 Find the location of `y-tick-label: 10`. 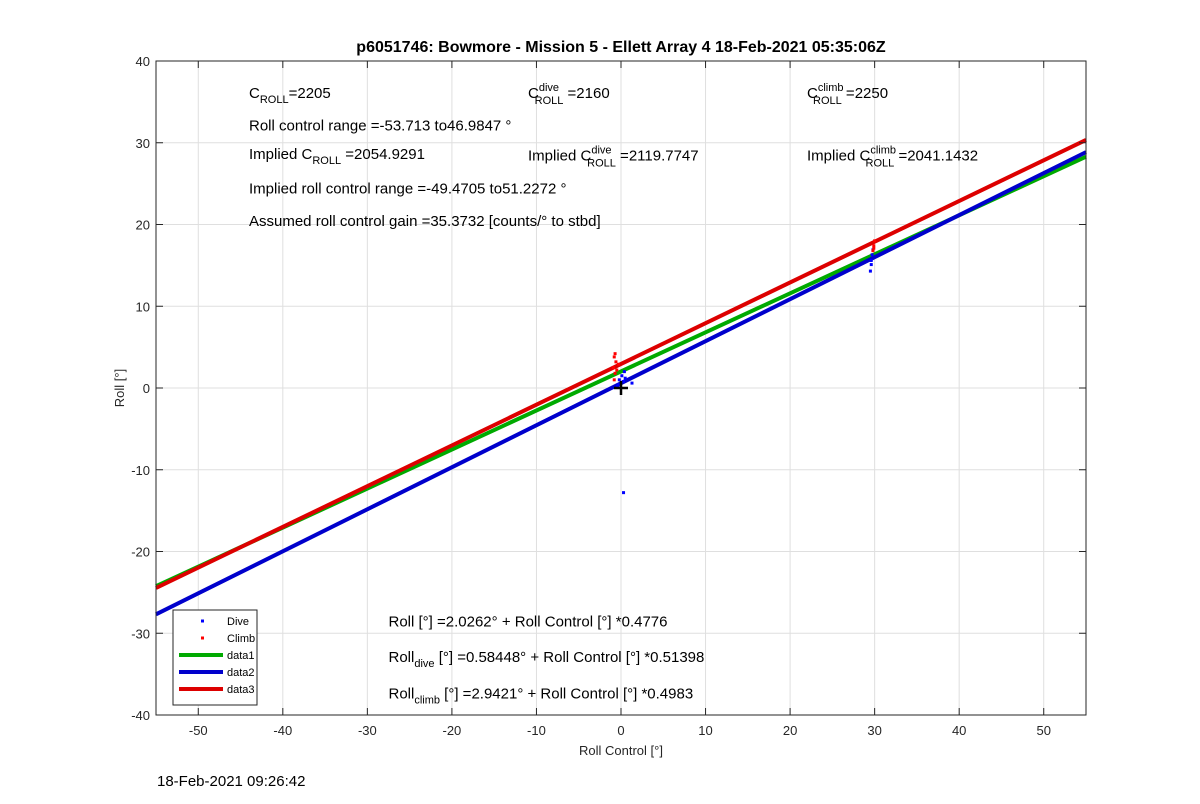

y-tick-label: 10 is located at coordinates (143, 306).